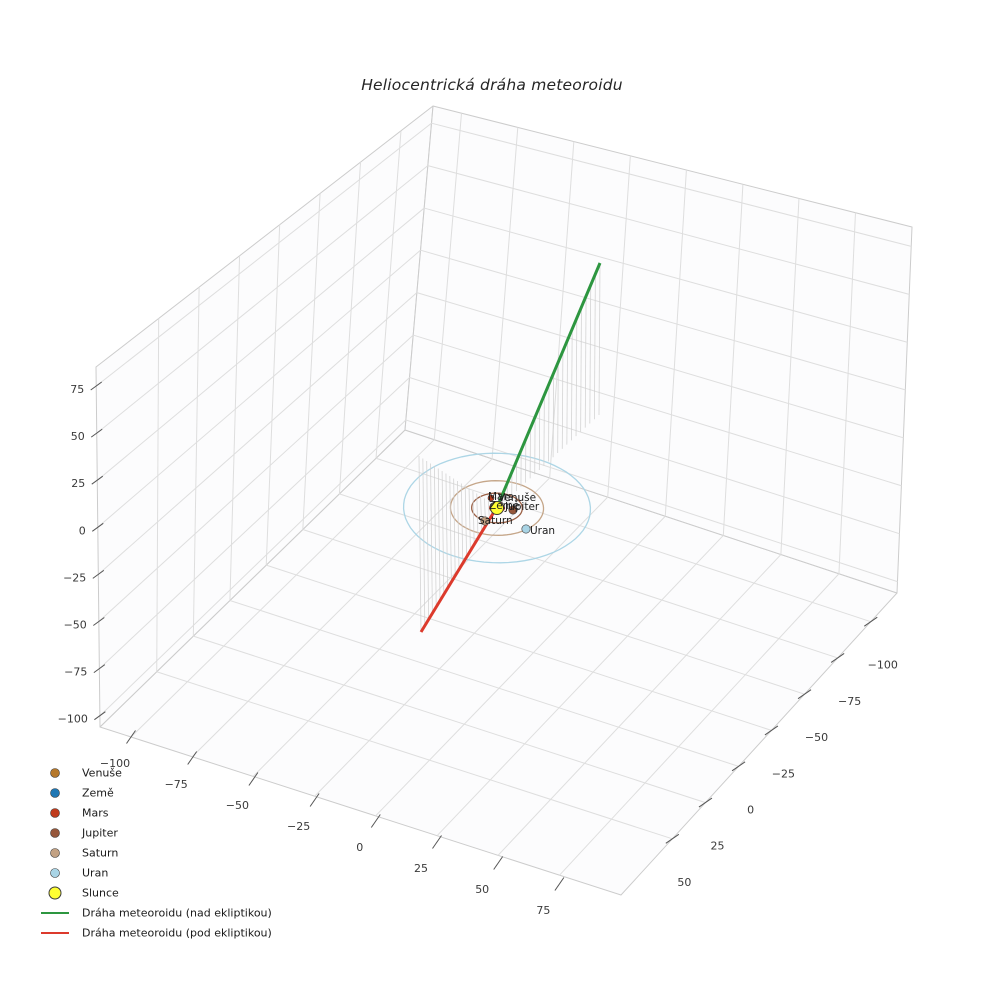 The height and width of the screenshot is (984, 984). I want to click on x-axis-tick-label: 75, so click(543, 910).